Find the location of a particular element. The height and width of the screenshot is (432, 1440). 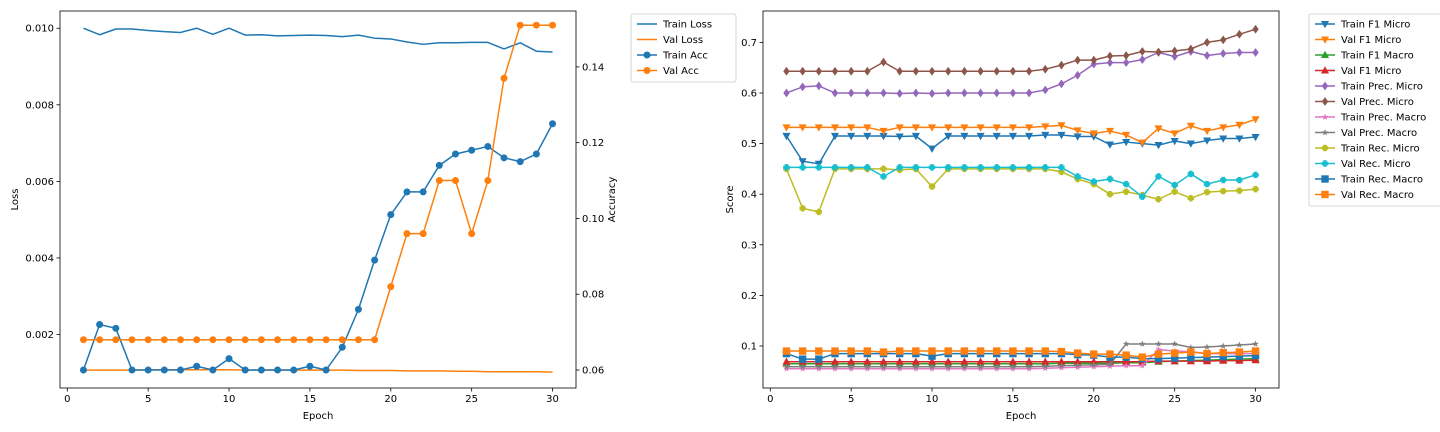

chart2-legend-entry-val-rec-macro-11: Val Rec. Macro is located at coordinates (1364, 195).